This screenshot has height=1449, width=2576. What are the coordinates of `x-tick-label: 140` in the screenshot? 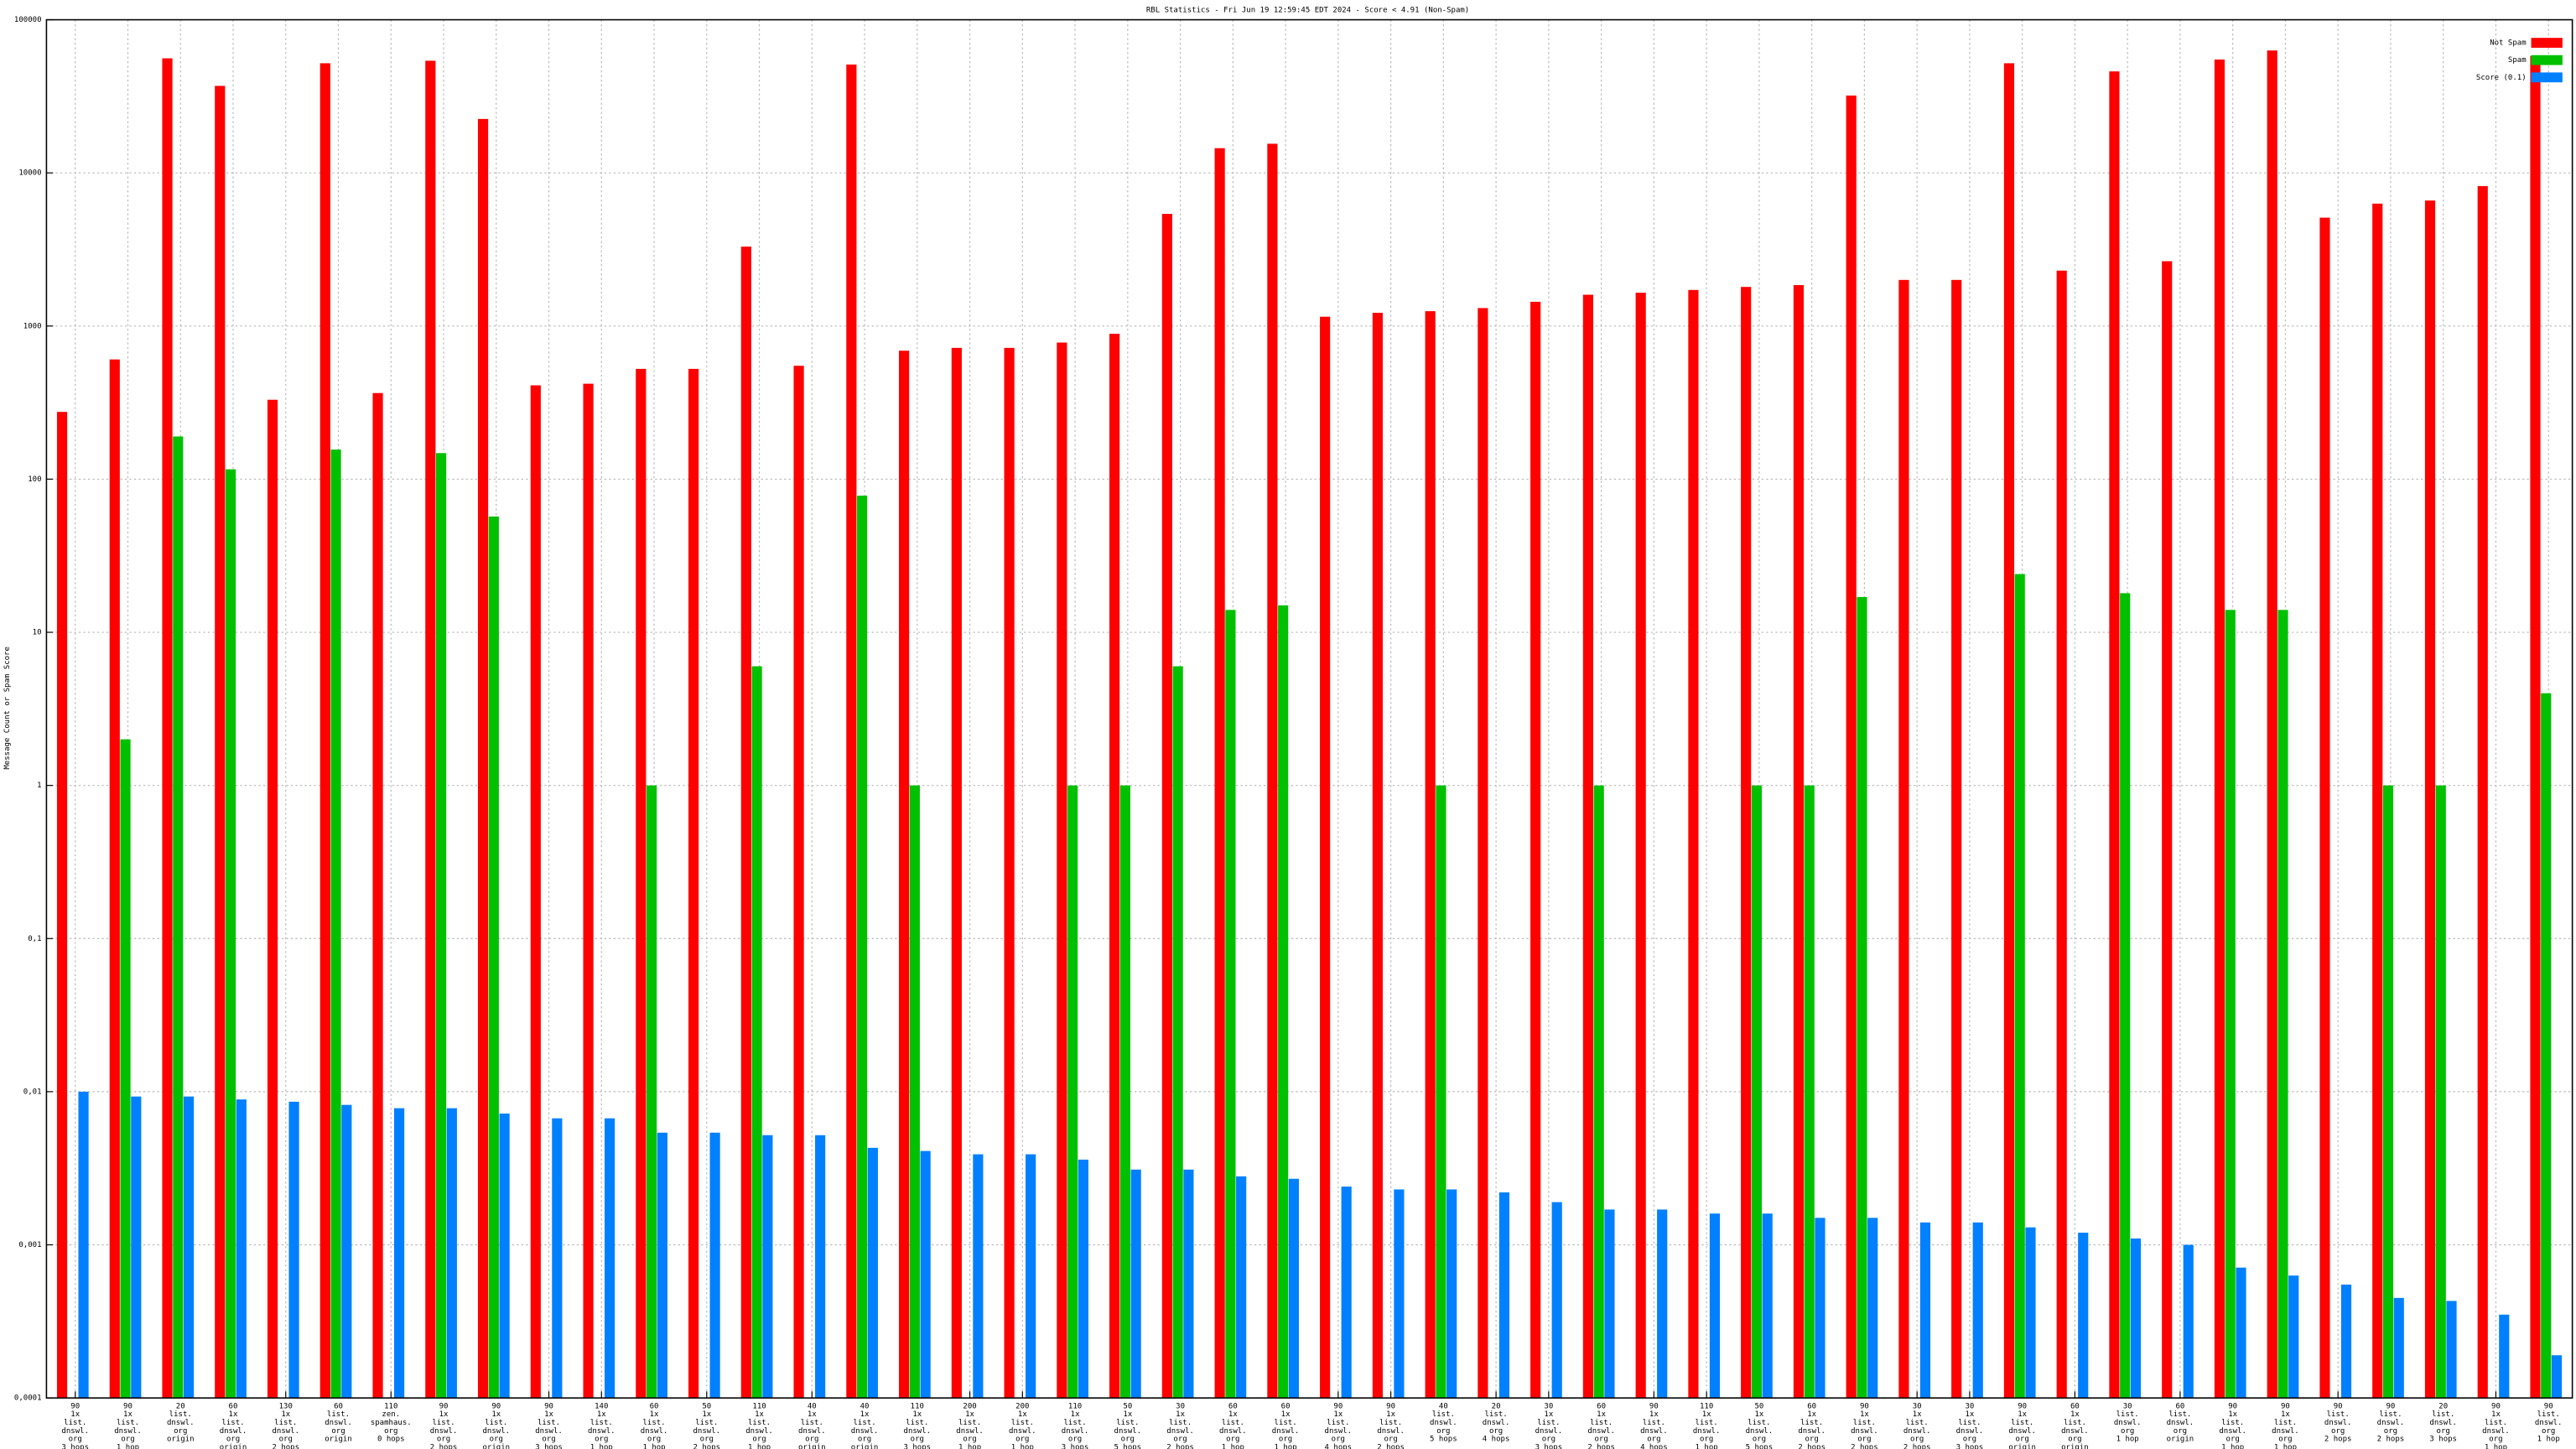 It's located at (601, 1406).